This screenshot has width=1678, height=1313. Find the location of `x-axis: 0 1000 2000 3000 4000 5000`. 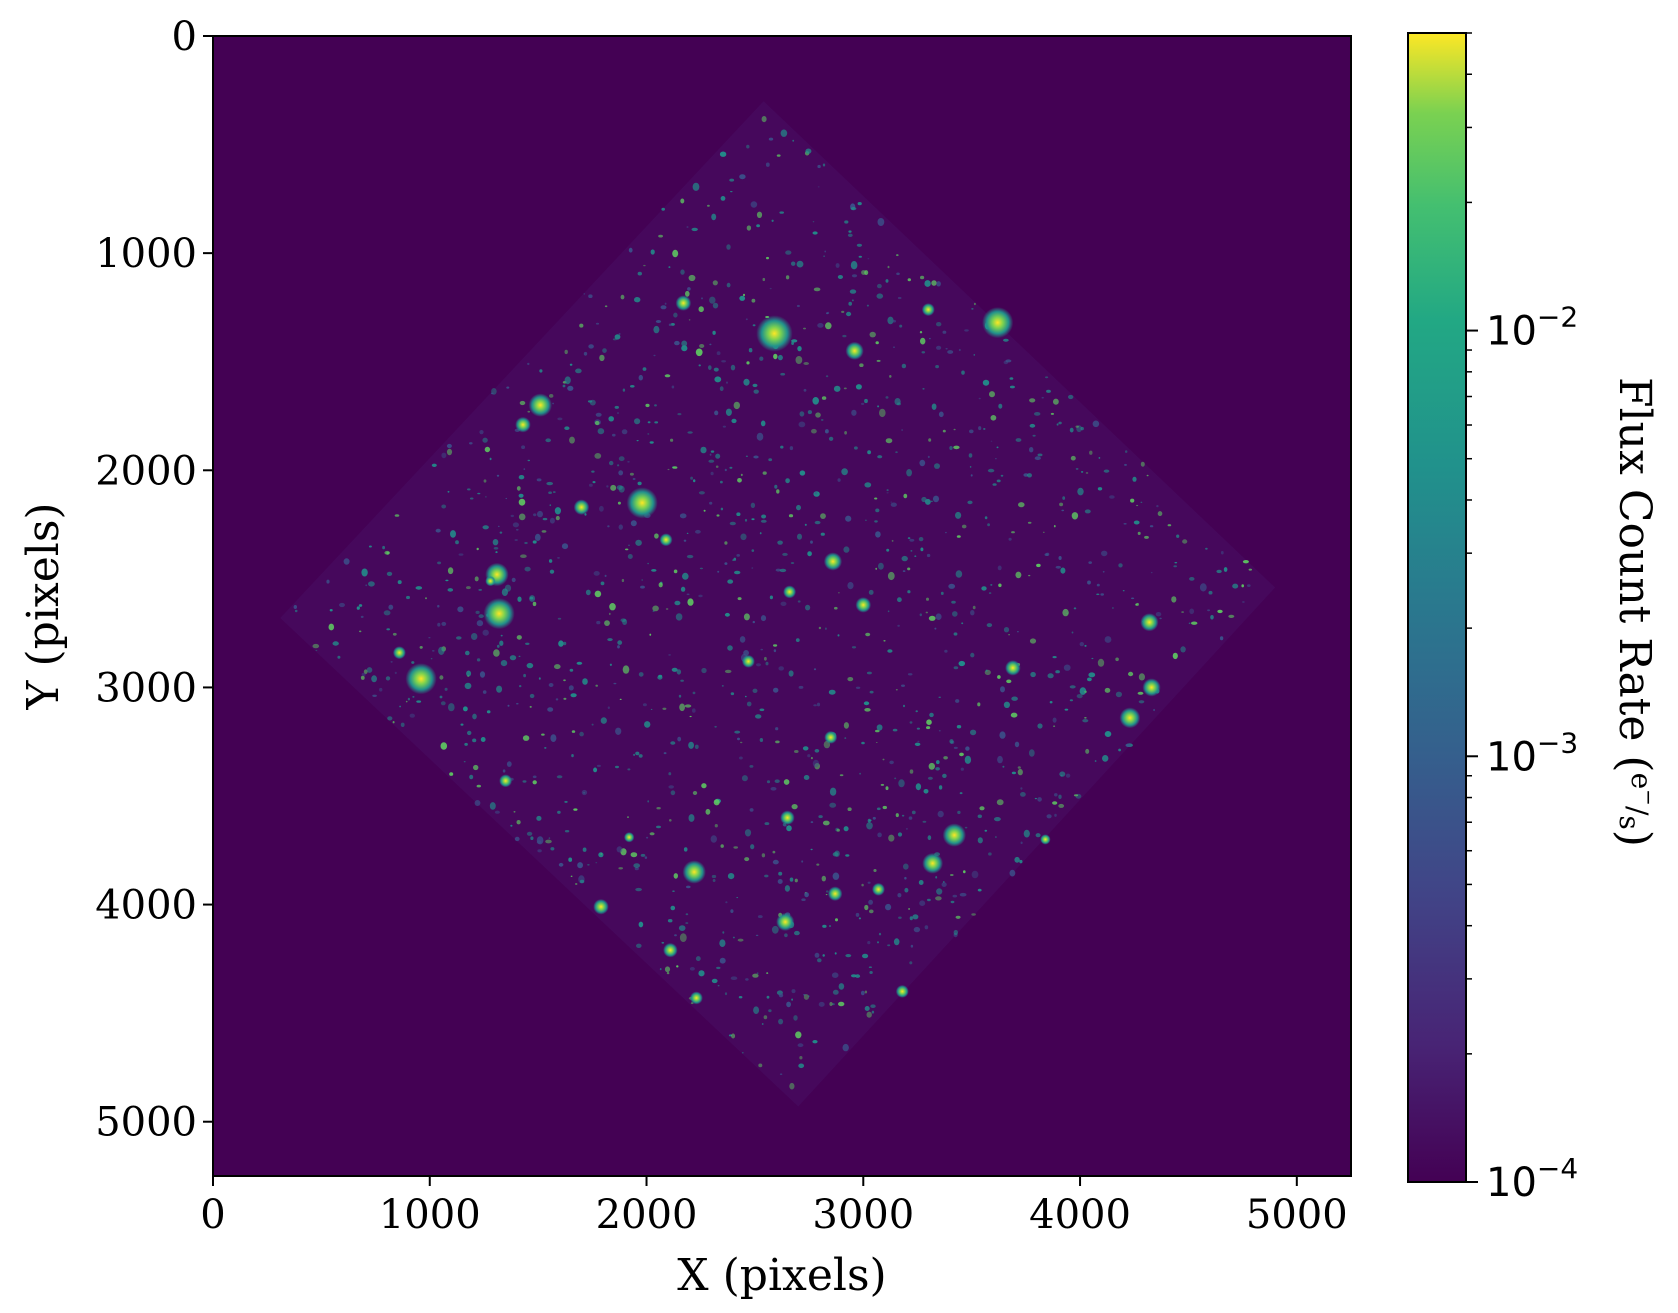

x-axis: 0 1000 2000 3000 4000 5000 is located at coordinates (774, 1207).